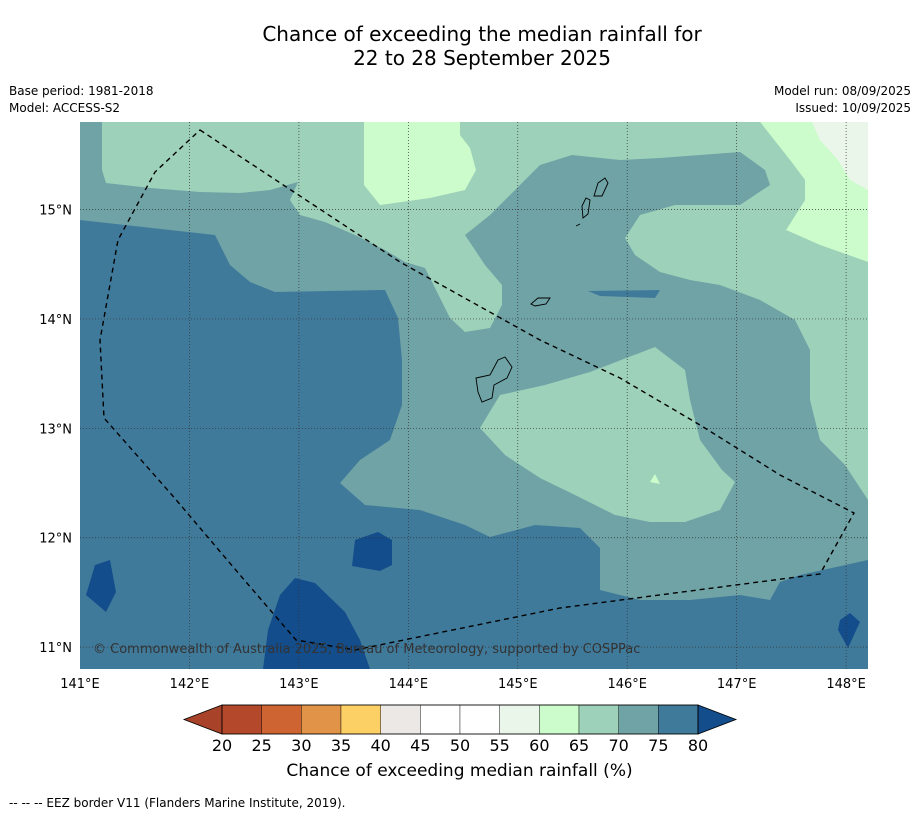 The image size is (919, 816). Describe the element at coordinates (101, 586) in the screenshot. I see `contour-80-plus-west` at that location.